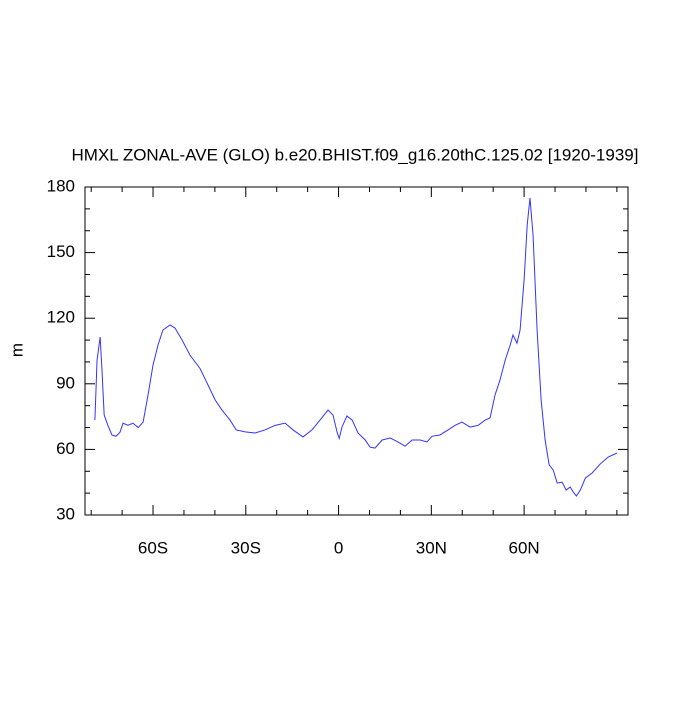 The height and width of the screenshot is (705, 700). I want to click on y-tick-label: 180, so click(61, 185).